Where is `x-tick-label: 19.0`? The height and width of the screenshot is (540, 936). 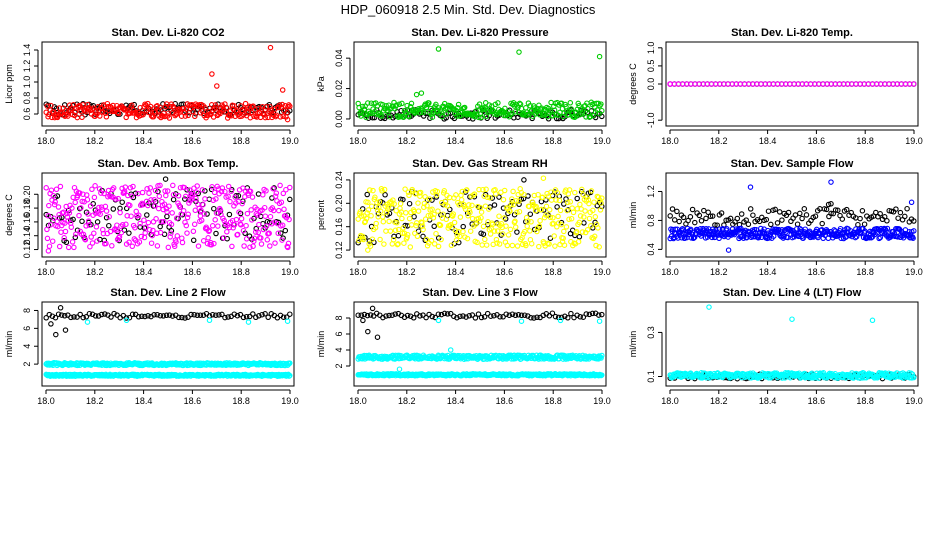 x-tick-label: 19.0 is located at coordinates (914, 401).